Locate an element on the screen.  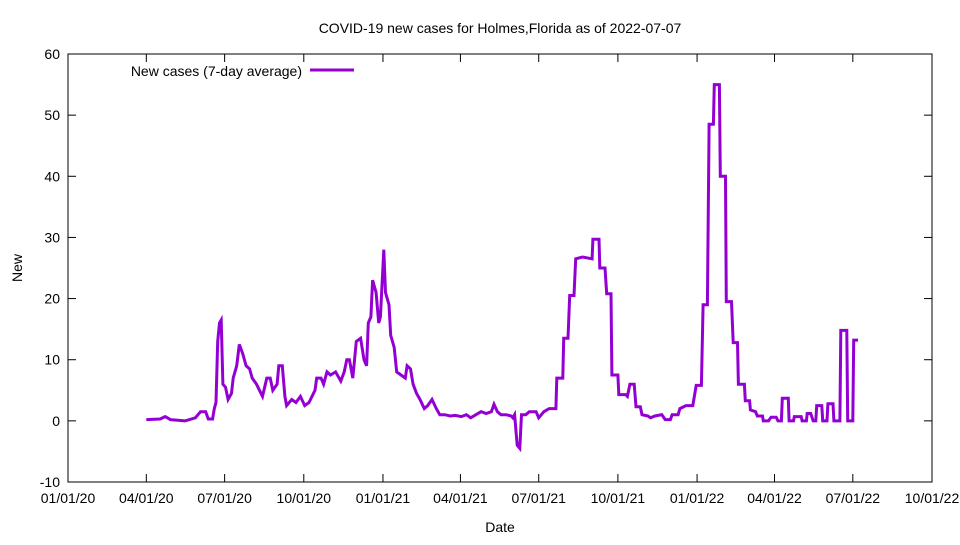
y-axis-label: New is located at coordinates (17, 267).